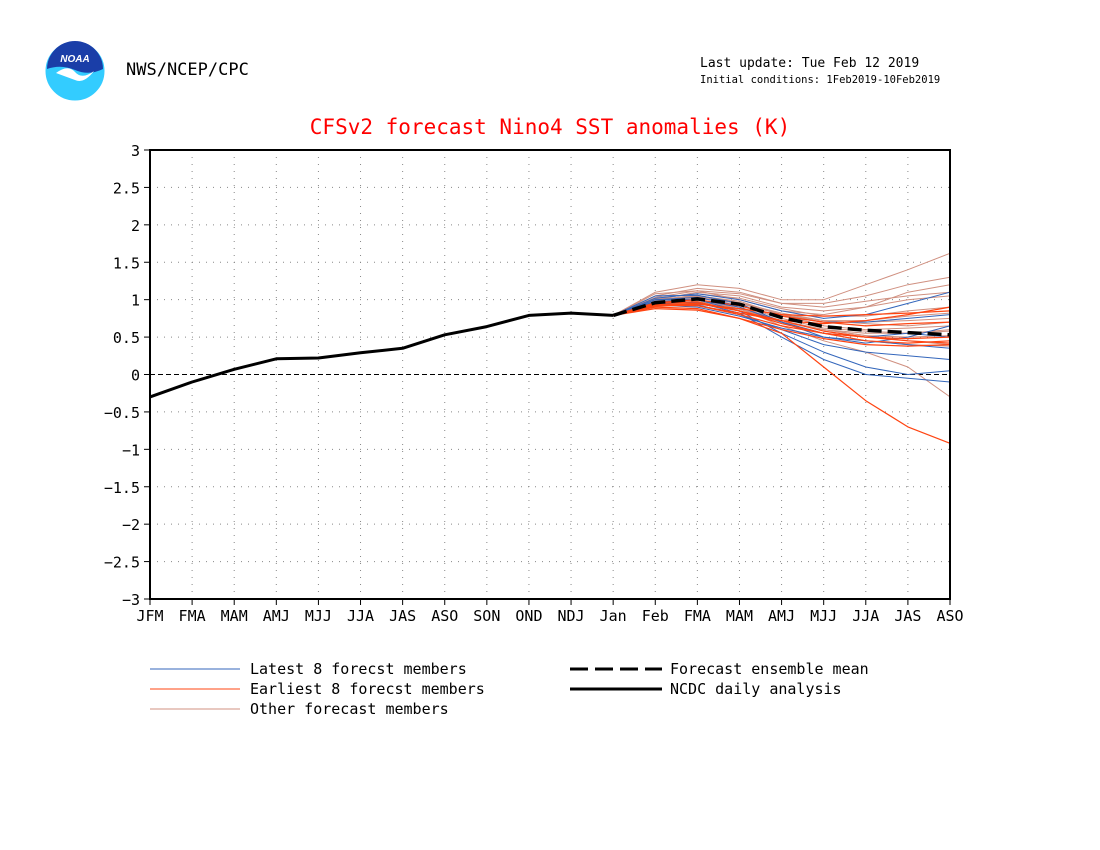 The image size is (1100, 850). Describe the element at coordinates (613, 616) in the screenshot. I see `x-tick-label: Jan` at that location.